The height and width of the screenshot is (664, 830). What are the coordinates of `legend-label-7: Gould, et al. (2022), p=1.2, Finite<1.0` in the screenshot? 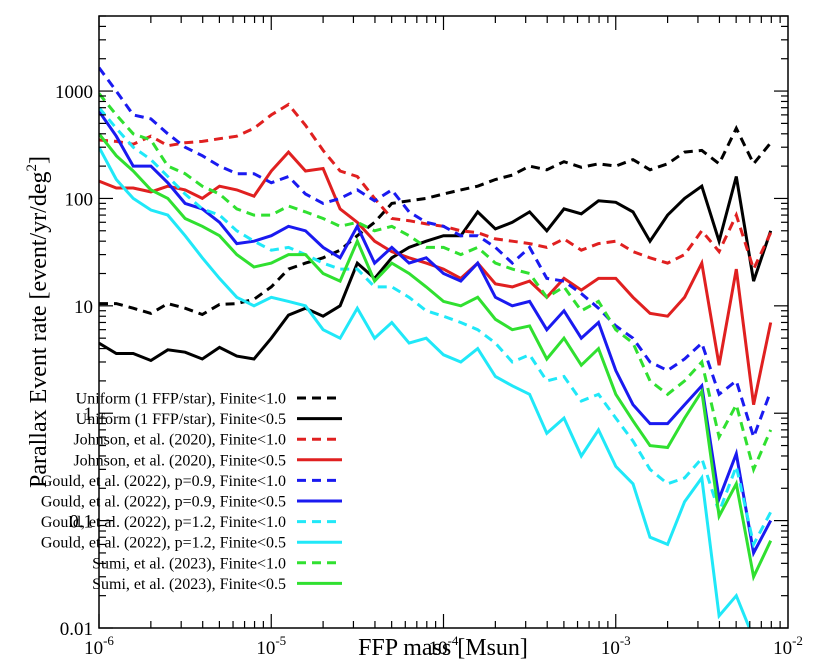 It's located at (163, 522).